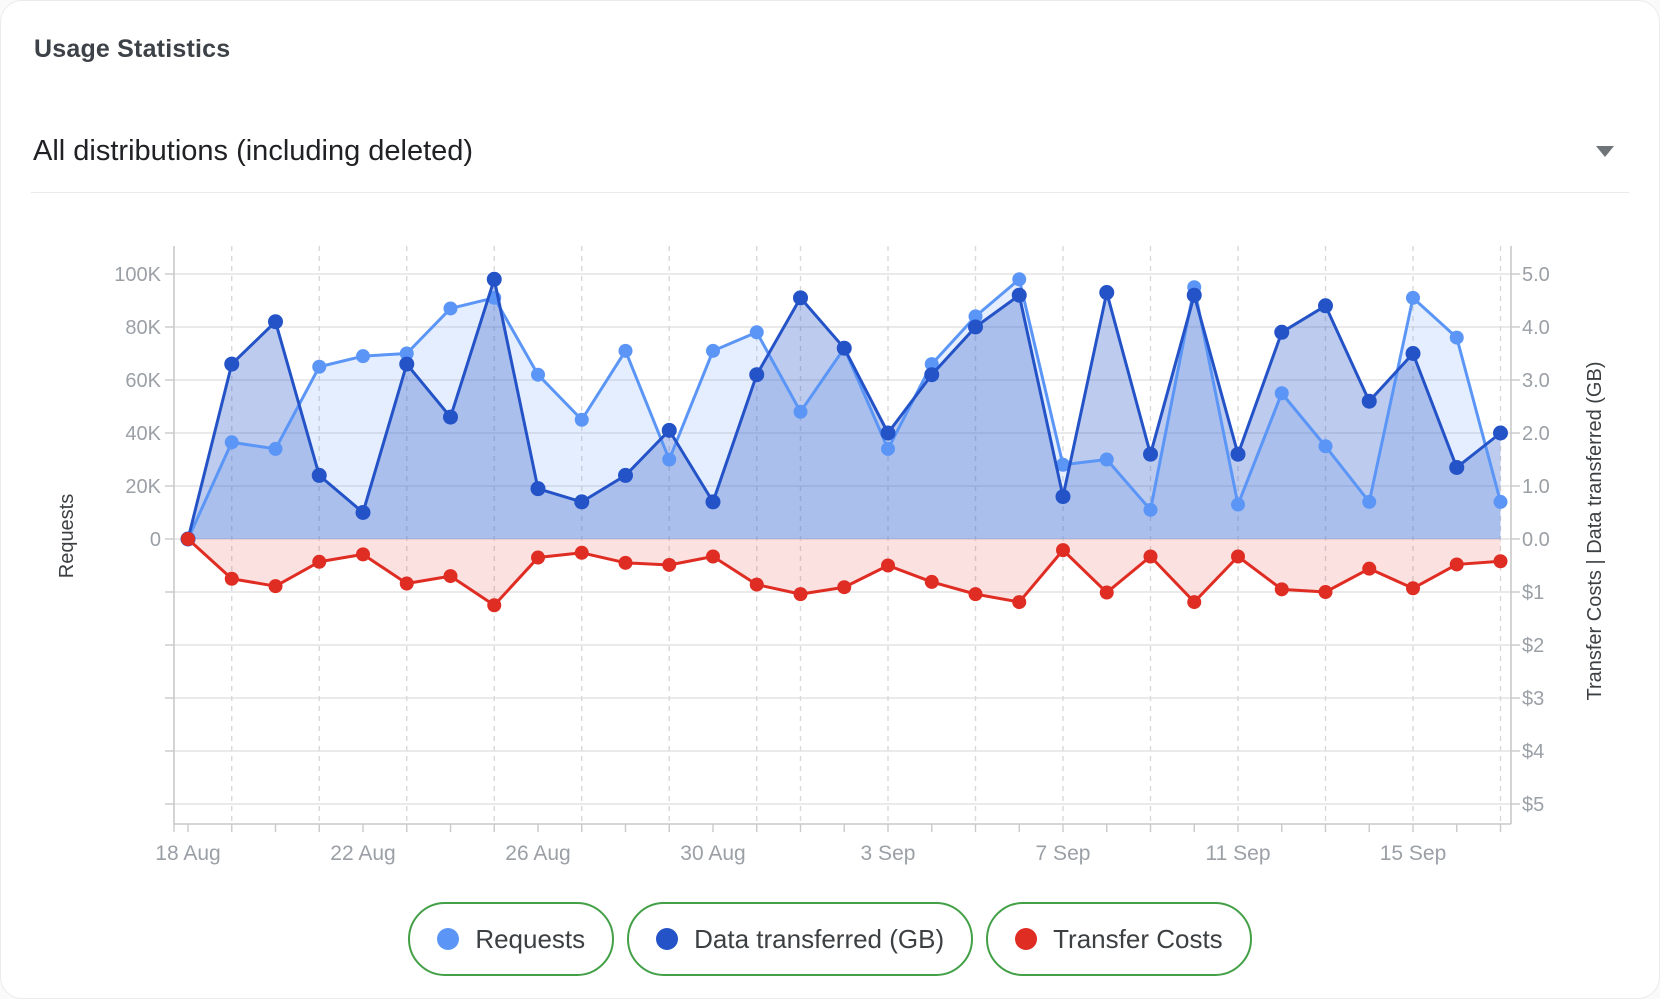  I want to click on legend-item-data-transferred: Data transferred (GB), so click(800, 939).